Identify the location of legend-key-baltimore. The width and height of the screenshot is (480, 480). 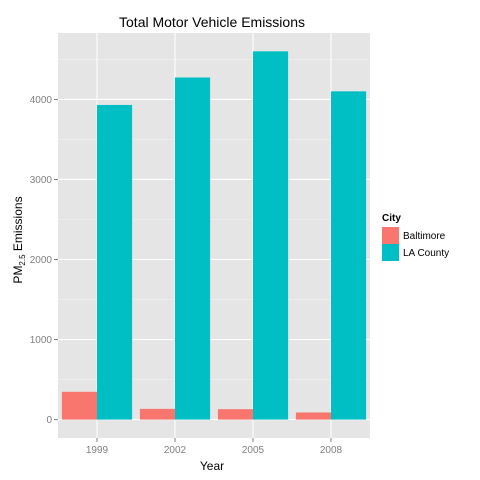
(390, 235).